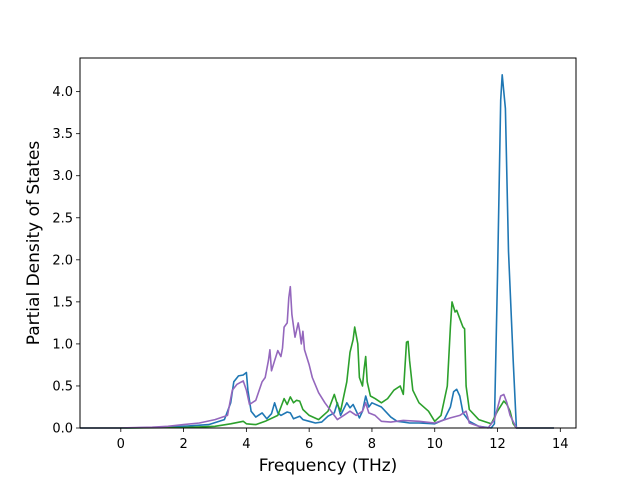  Describe the element at coordinates (62, 218) in the screenshot. I see `y-tick-label: 2.5` at that location.